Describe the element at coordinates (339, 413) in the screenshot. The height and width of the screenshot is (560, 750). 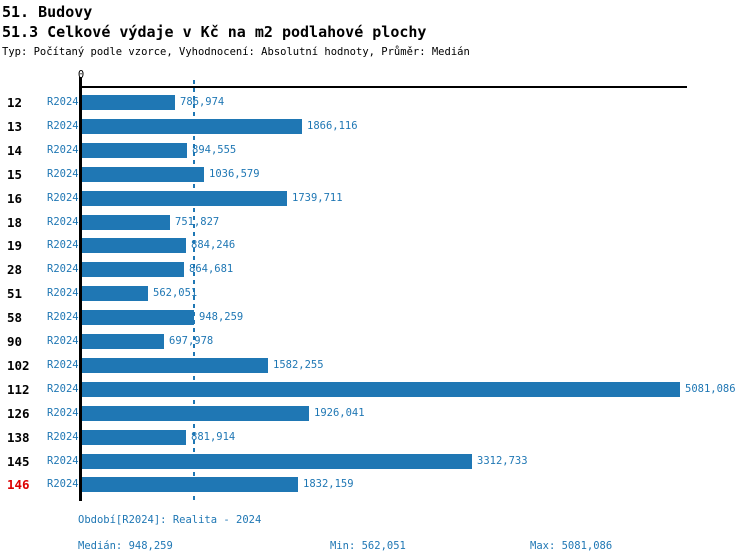
I see `bar-value-label: 1926,041` at that location.